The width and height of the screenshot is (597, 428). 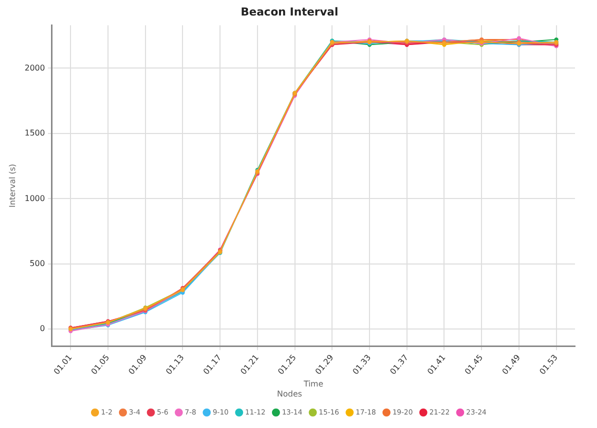 What do you see at coordinates (34, 198) in the screenshot?
I see `y-tick-label: 1000` at bounding box center [34, 198].